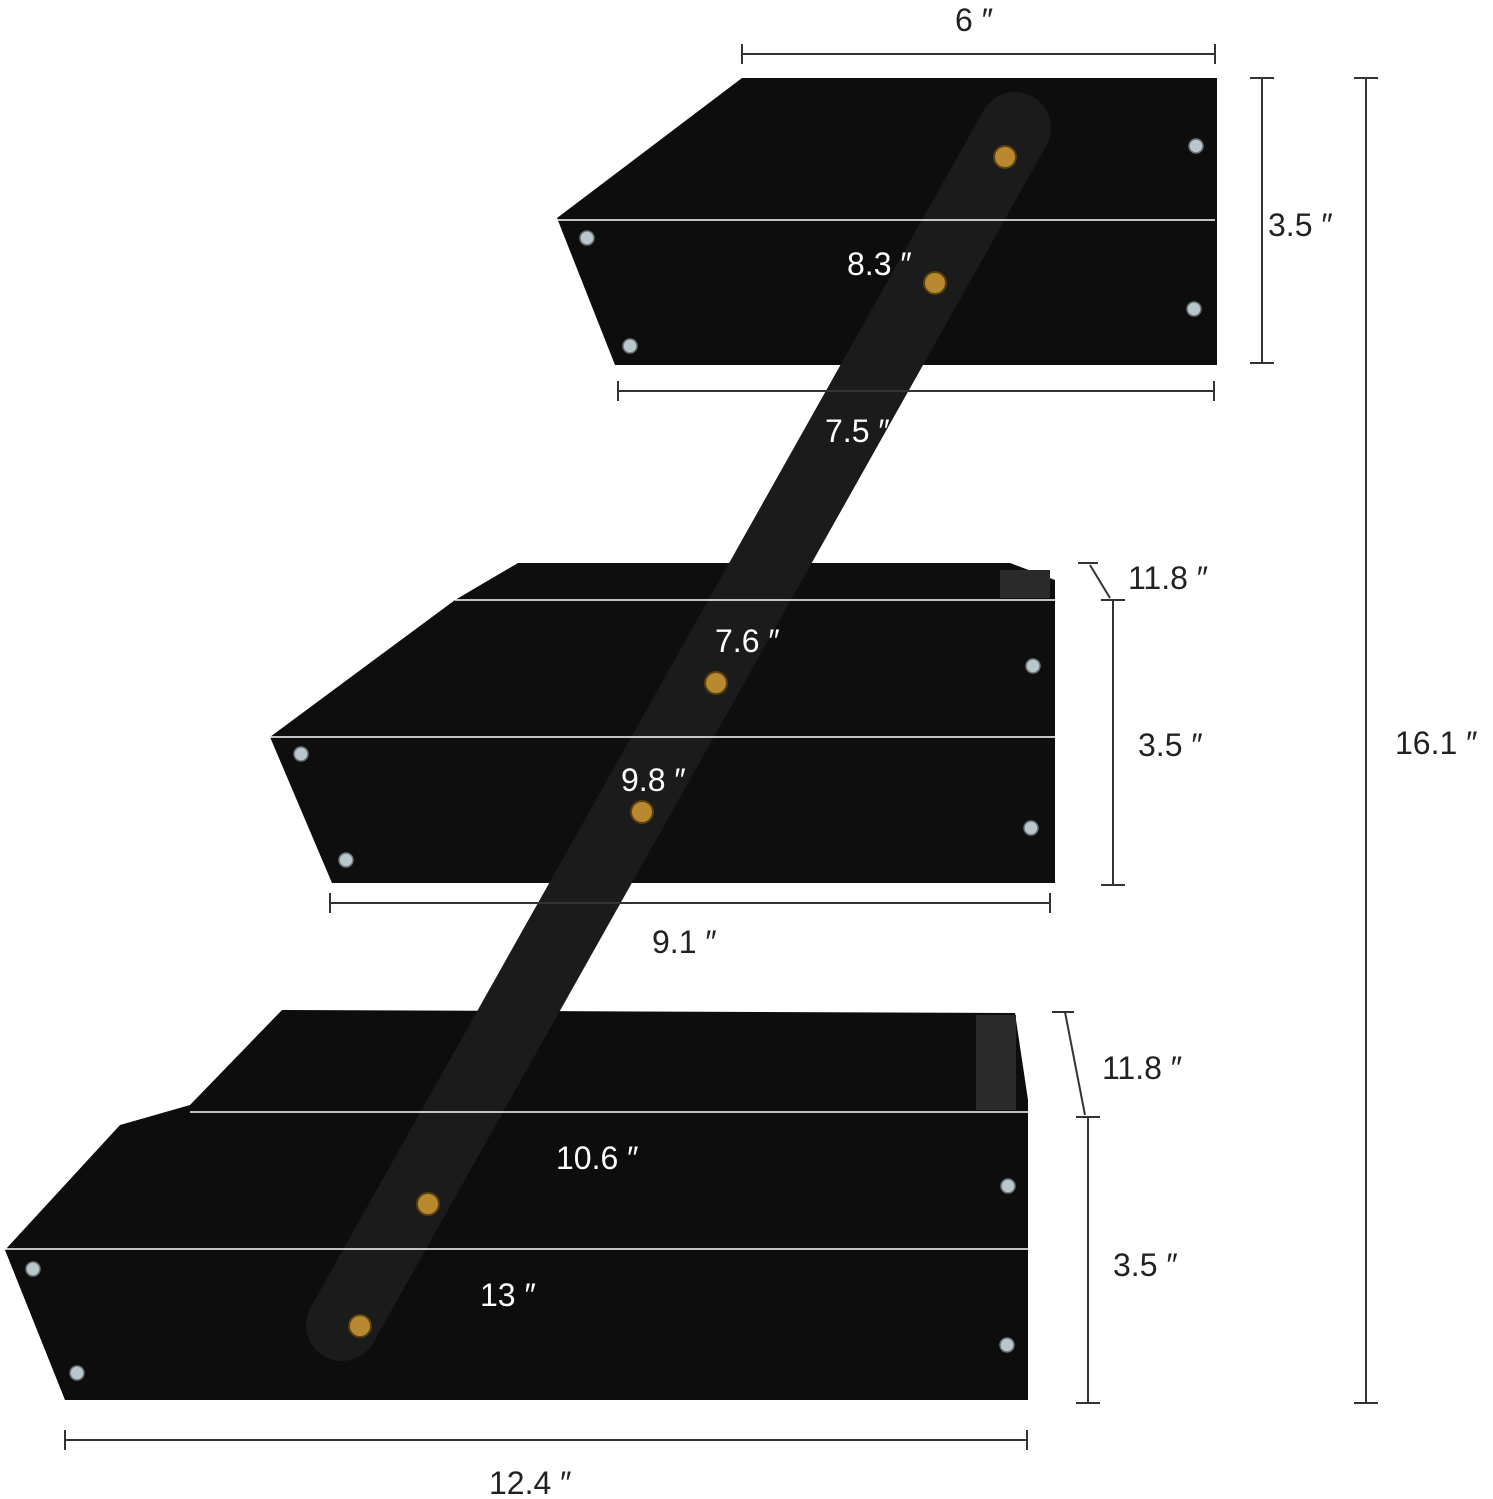  I want to click on label-top-height: 3.5 ″, so click(1300, 225).